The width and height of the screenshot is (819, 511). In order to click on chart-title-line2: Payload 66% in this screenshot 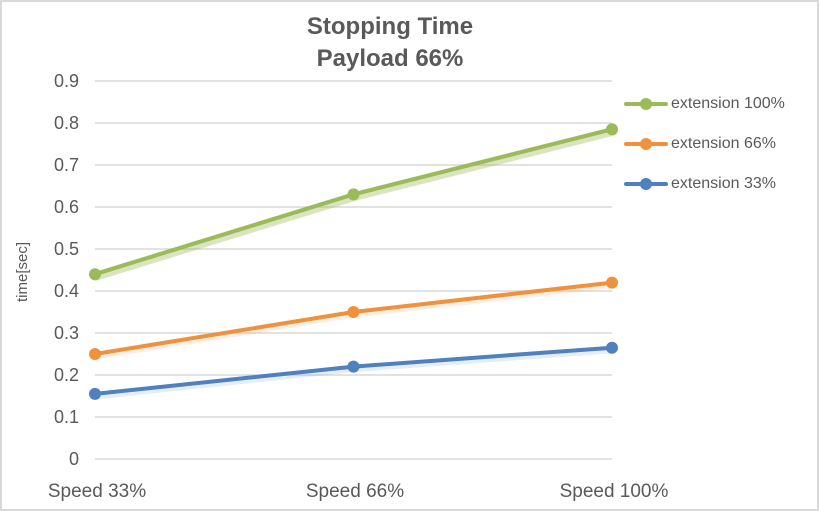, I will do `click(390, 58)`.